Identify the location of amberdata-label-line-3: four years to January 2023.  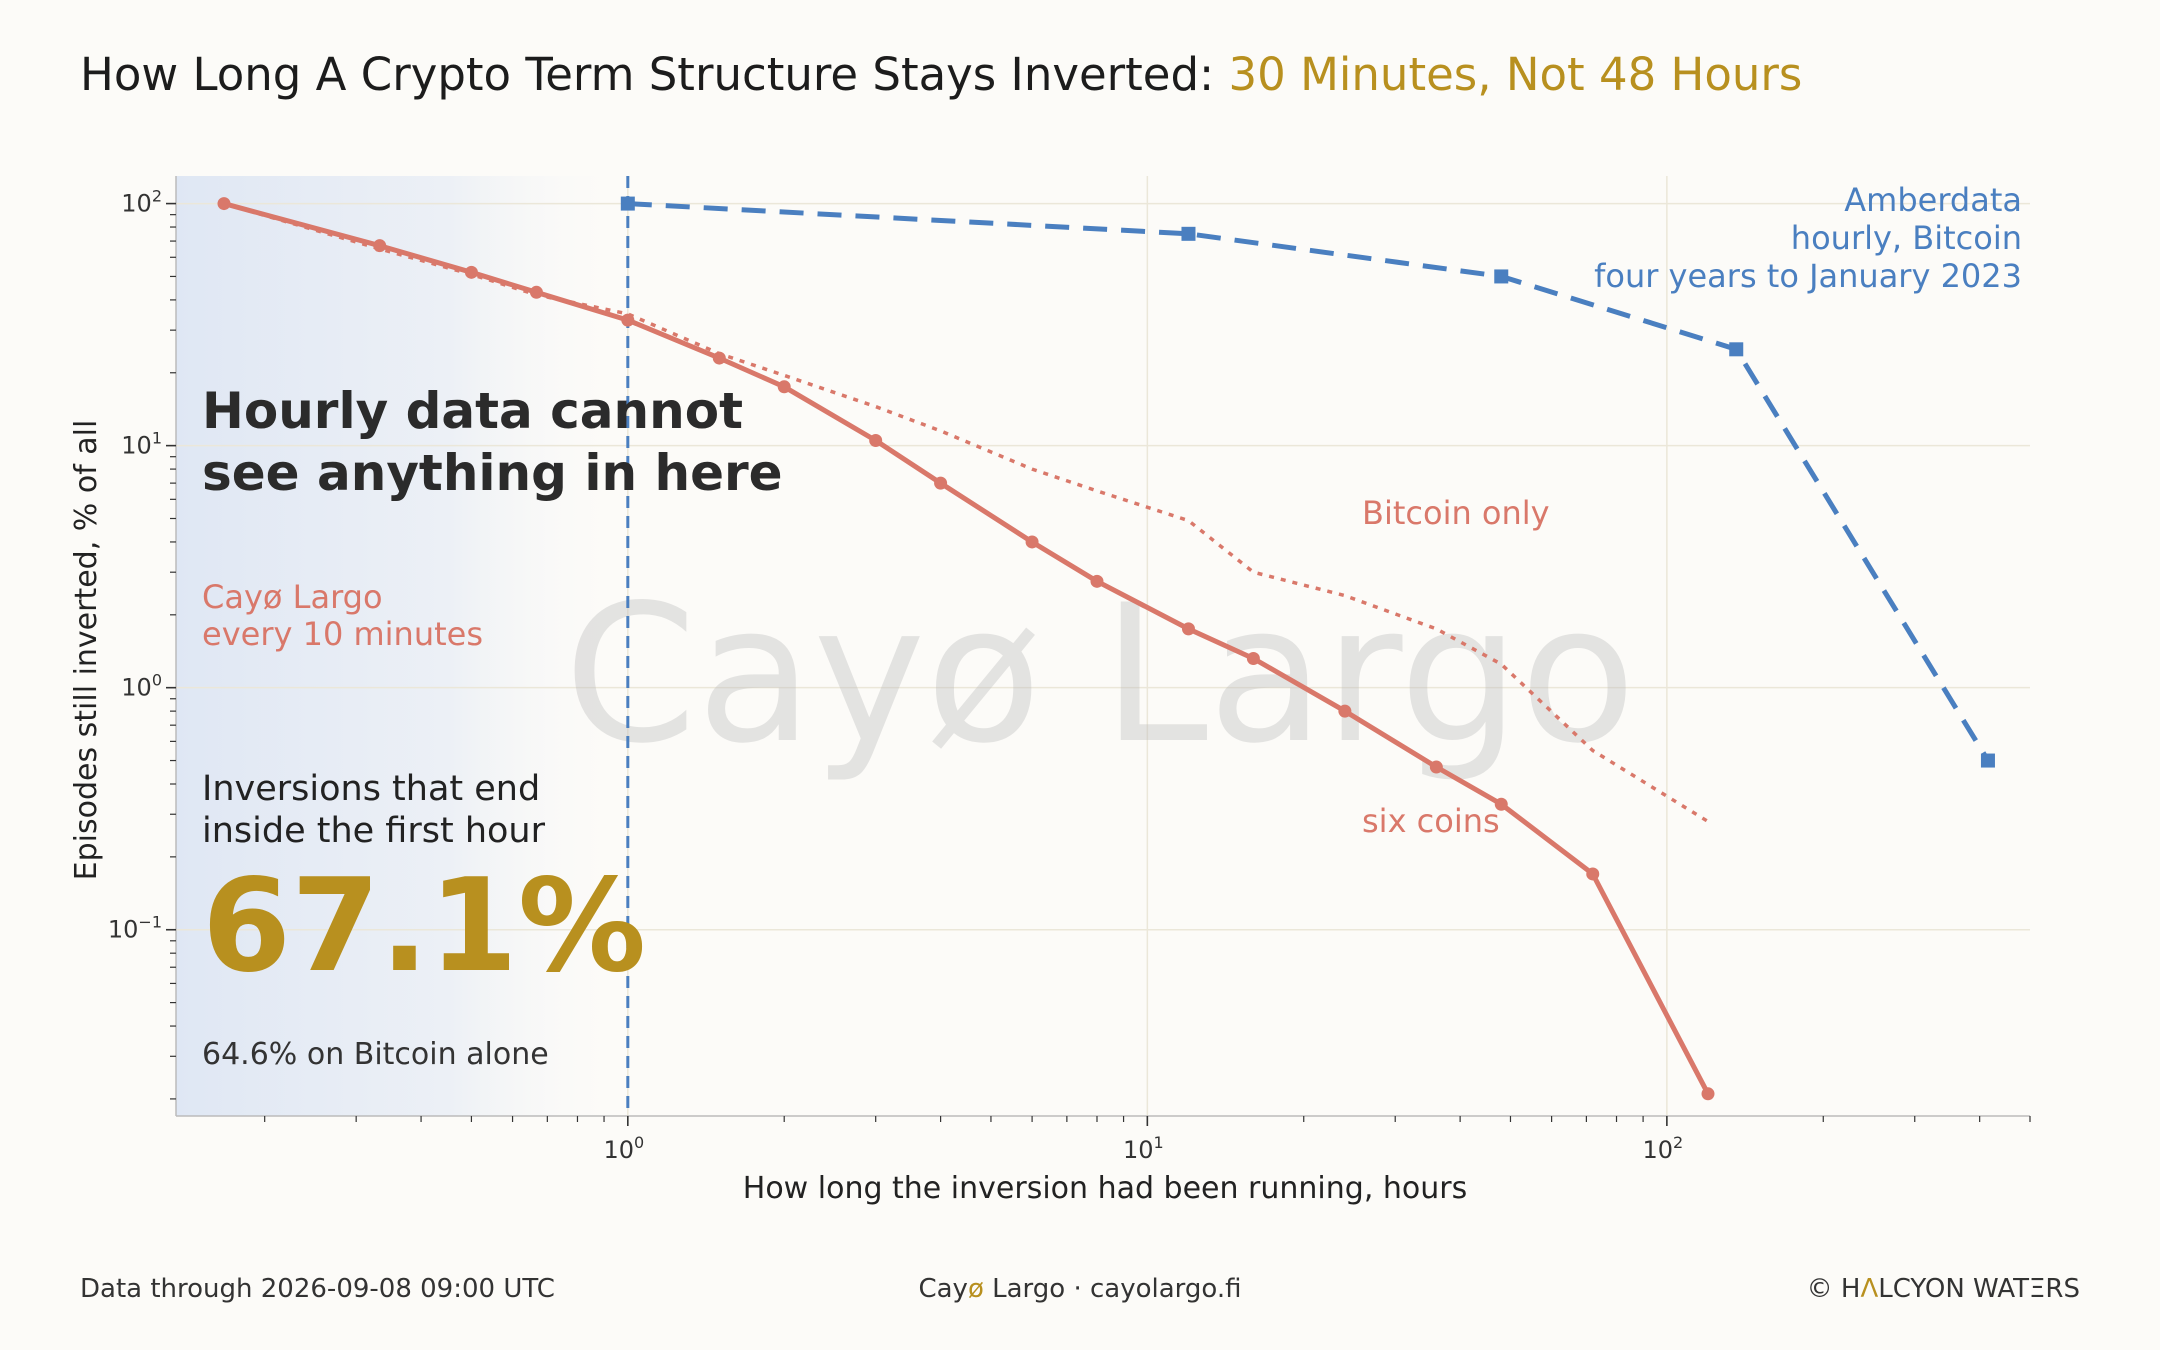
(1808, 276).